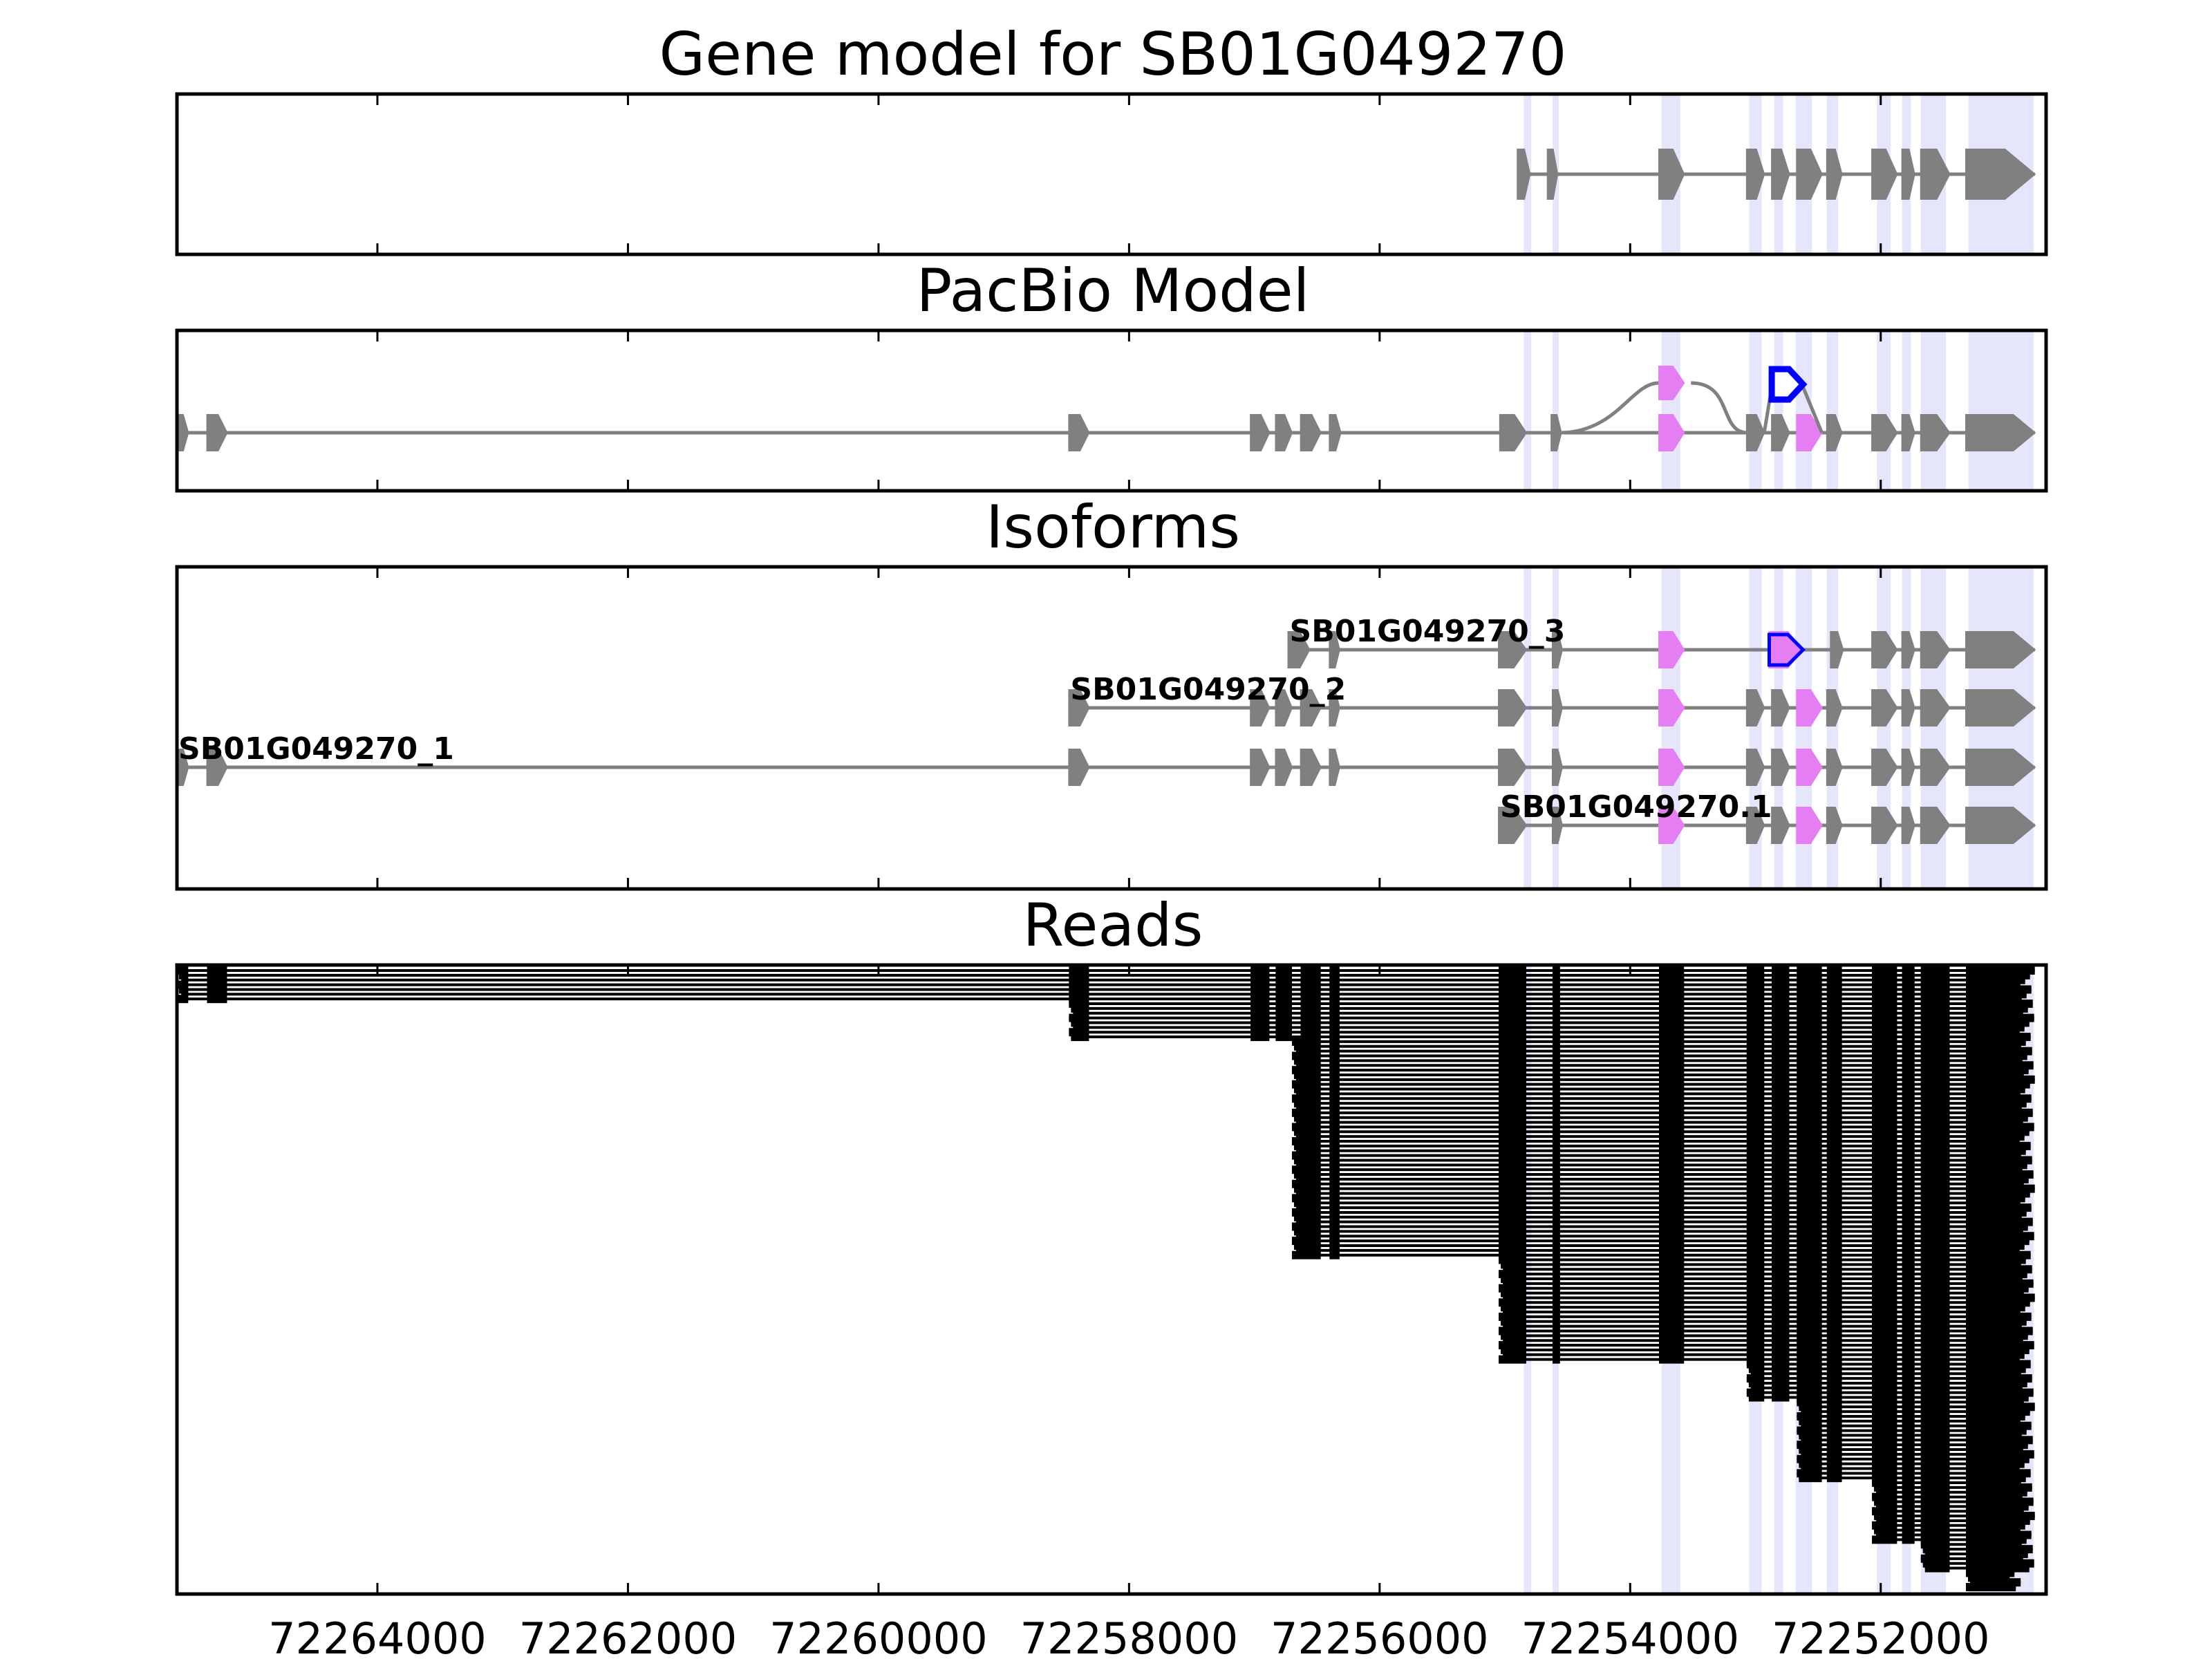  Describe the element at coordinates (1113, 527) in the screenshot. I see `panel-title-isoforms: Isoforms` at that location.